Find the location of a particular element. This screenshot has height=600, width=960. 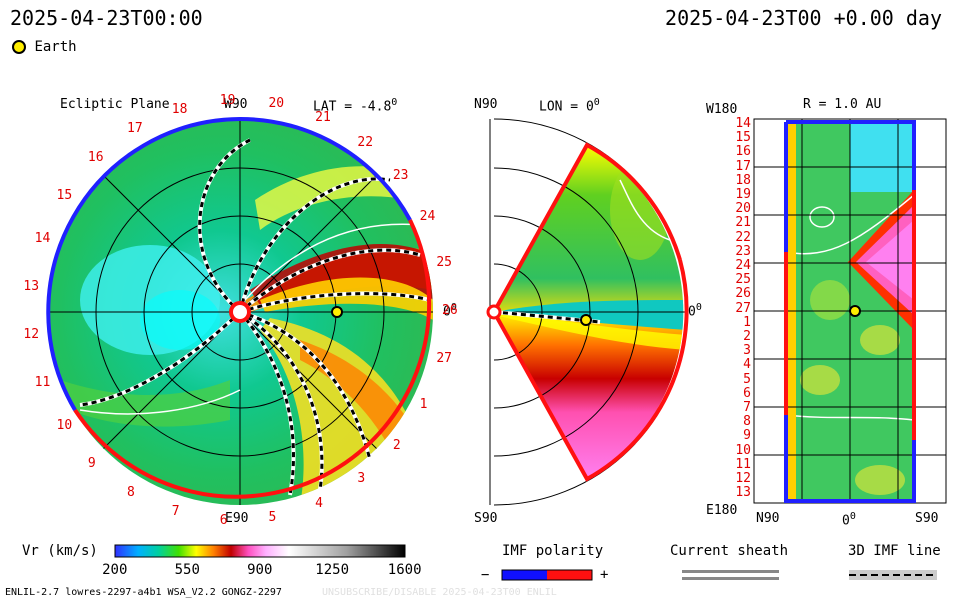

rotation-label: 27 is located at coordinates (444, 359).